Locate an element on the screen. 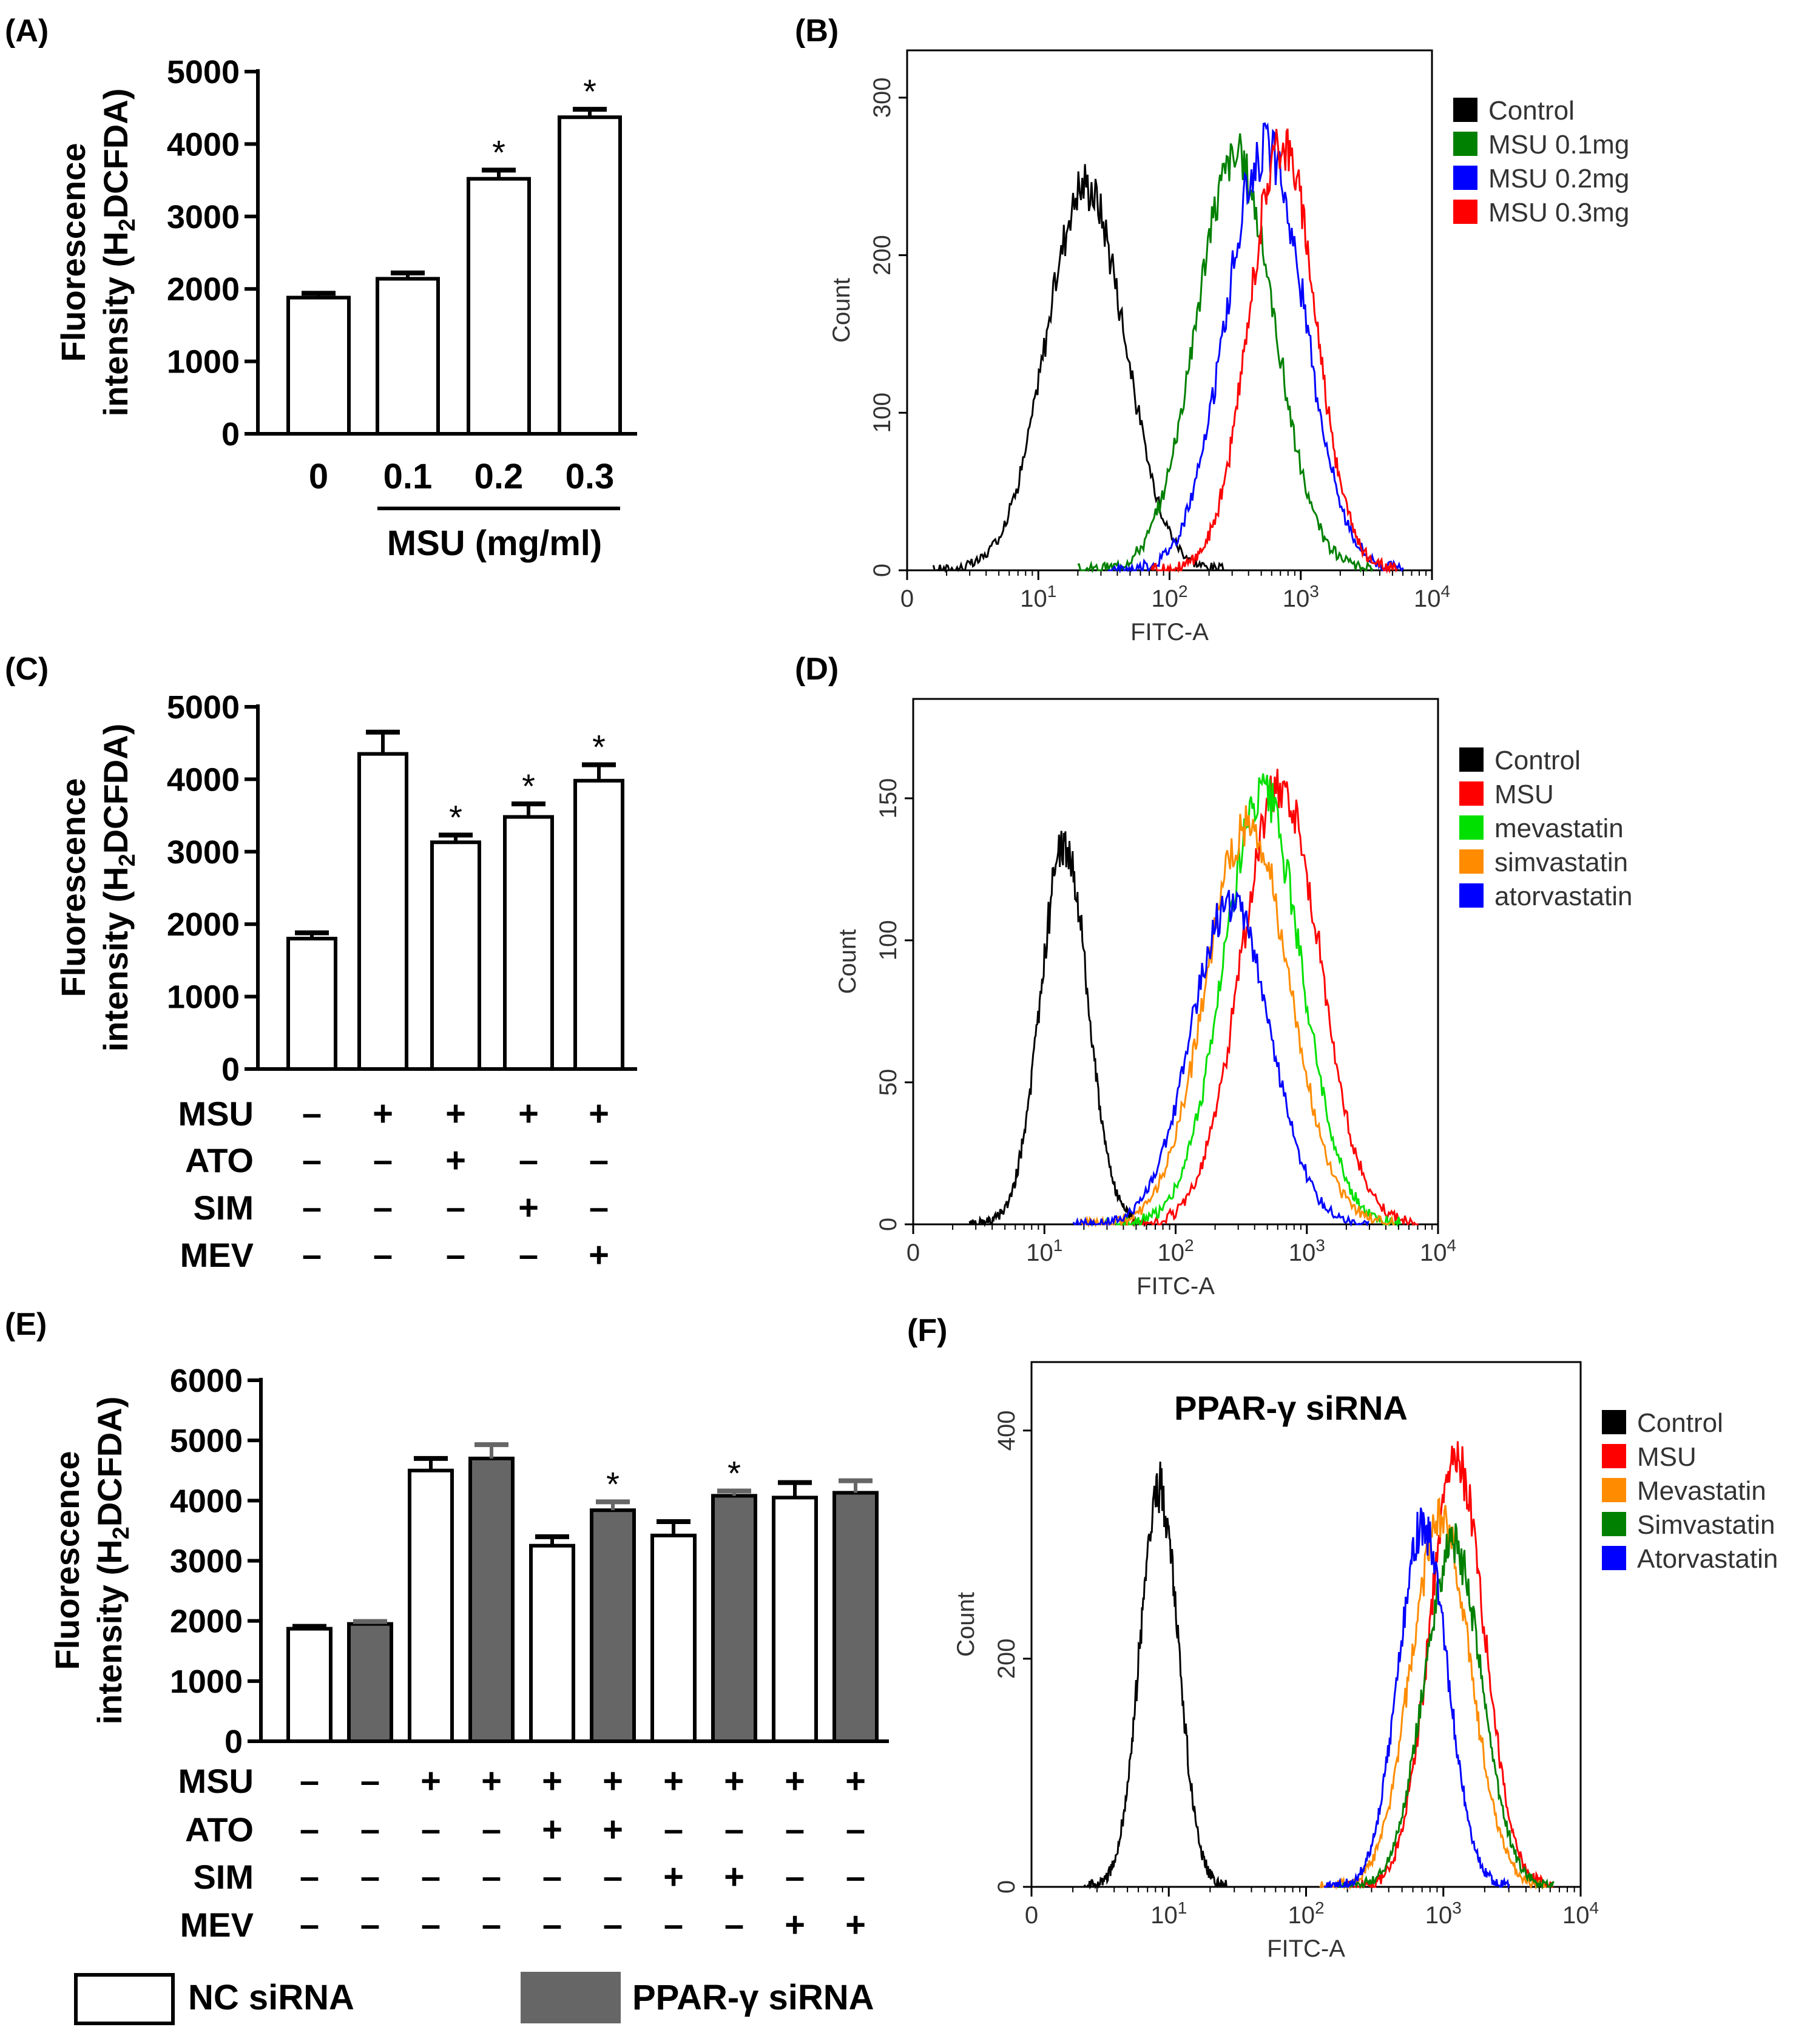  chart-e-ytick-label: 5000 is located at coordinates (206, 1441).